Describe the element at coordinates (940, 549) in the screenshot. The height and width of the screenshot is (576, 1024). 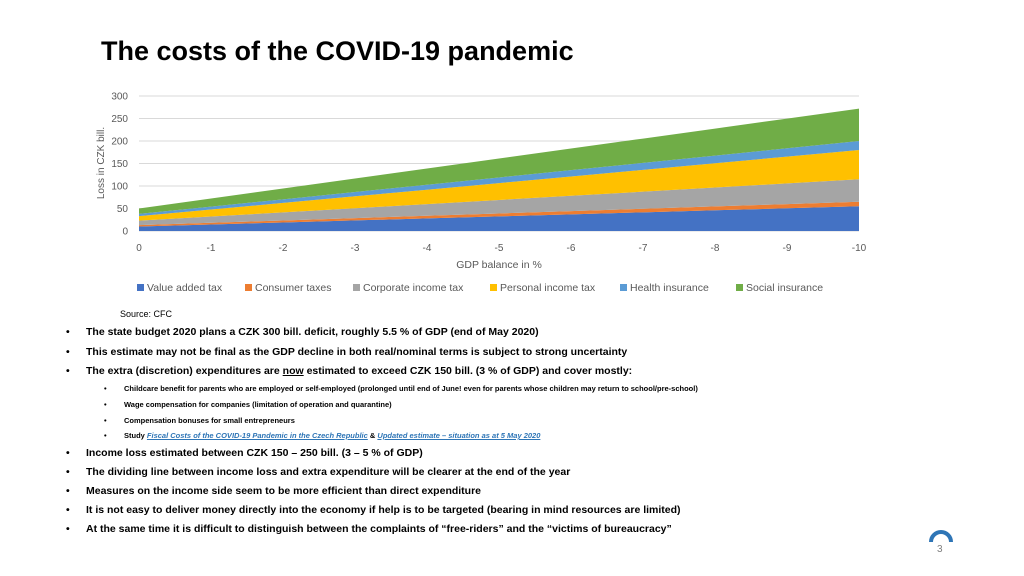
I see `page-number: 3` at that location.